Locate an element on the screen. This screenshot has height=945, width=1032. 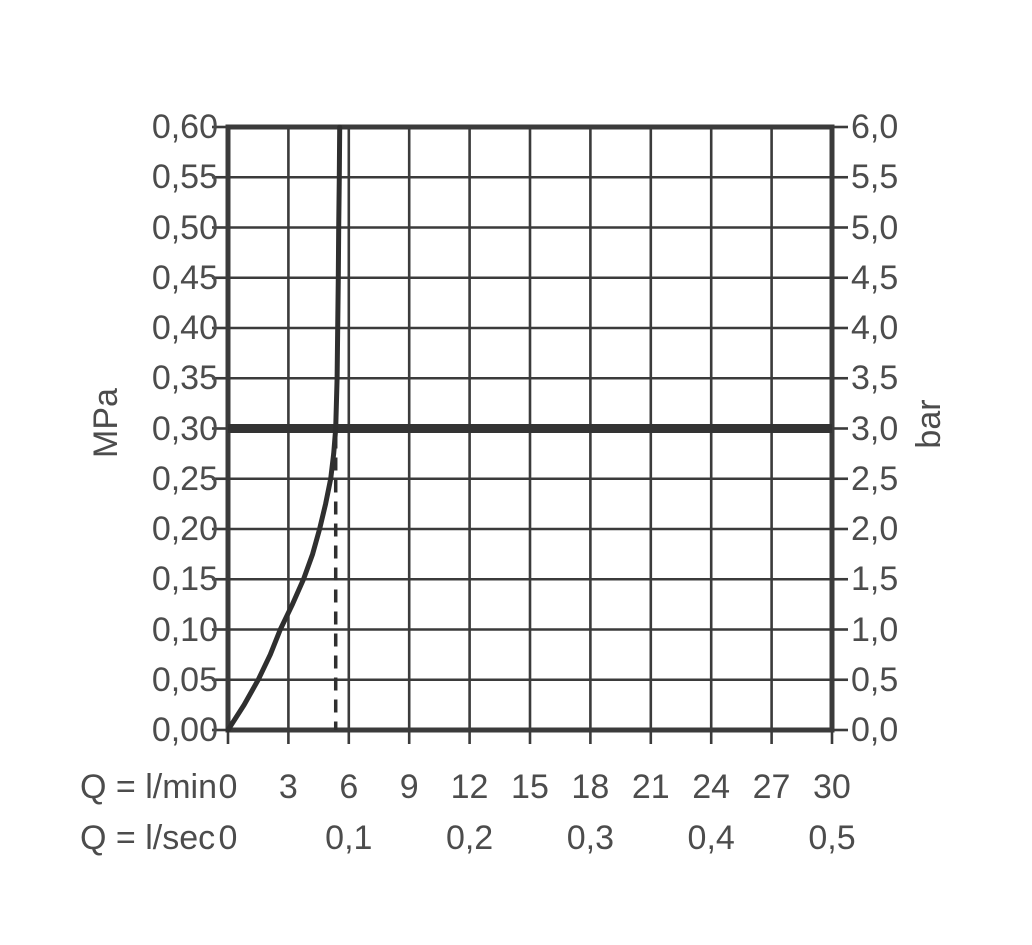
left-axis-tick-label: 0,60 is located at coordinates (184, 127).